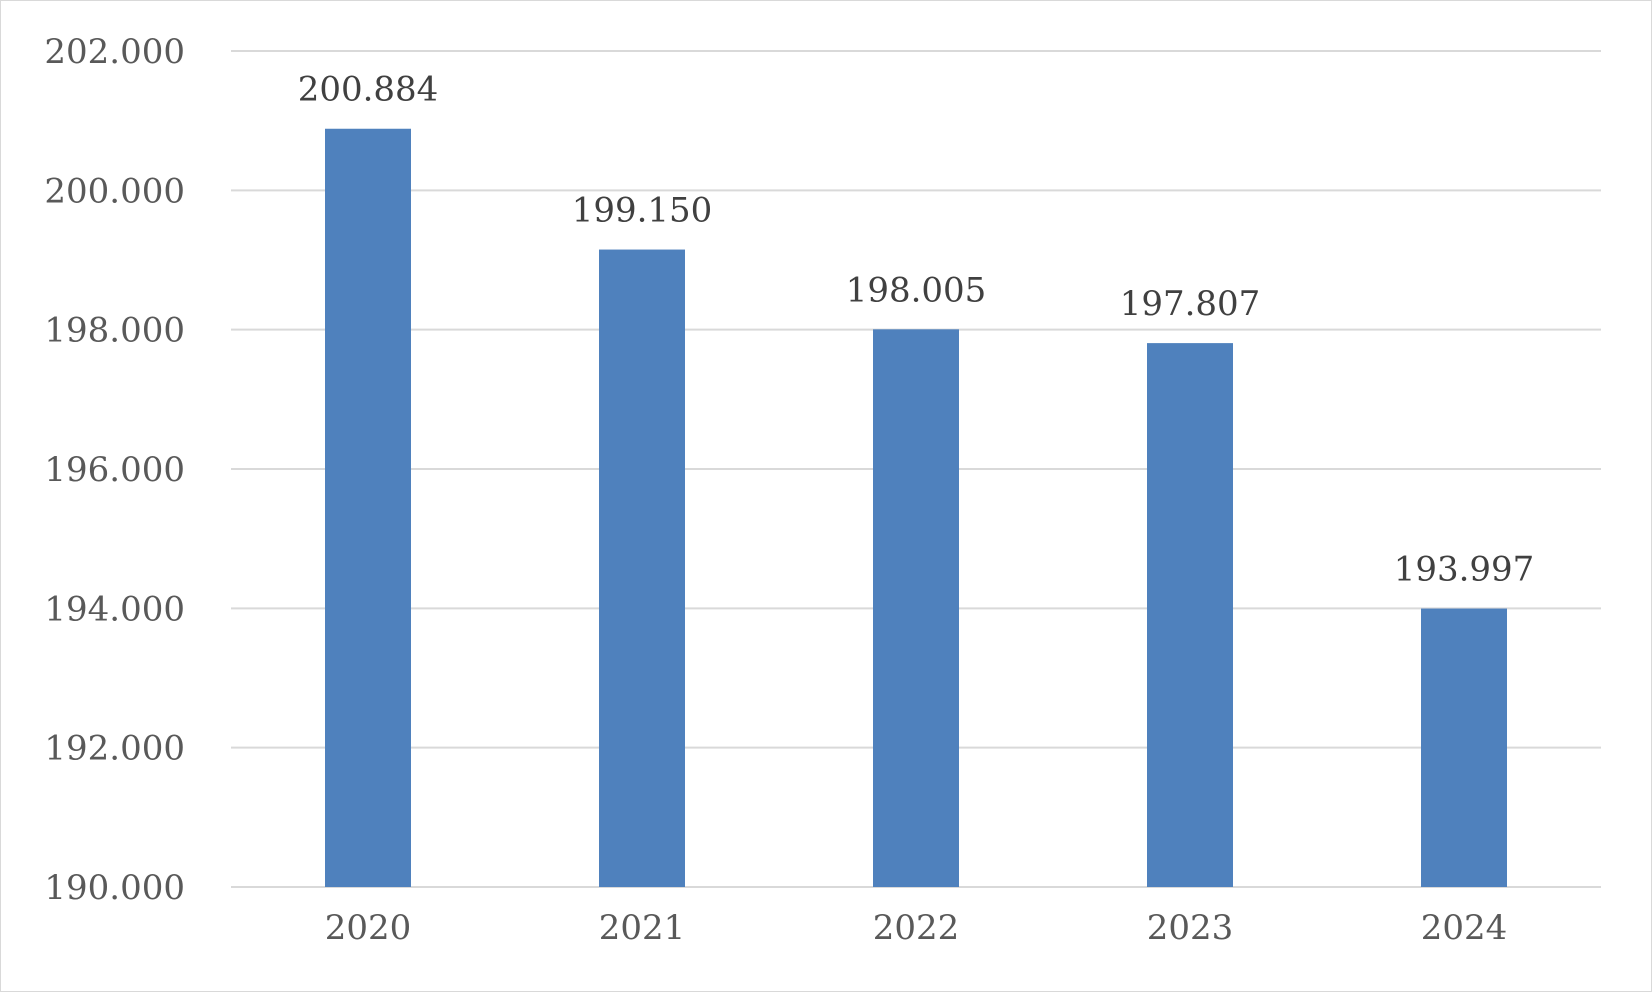 The width and height of the screenshot is (1652, 992). I want to click on y-tick-label: 198.000, so click(114, 331).